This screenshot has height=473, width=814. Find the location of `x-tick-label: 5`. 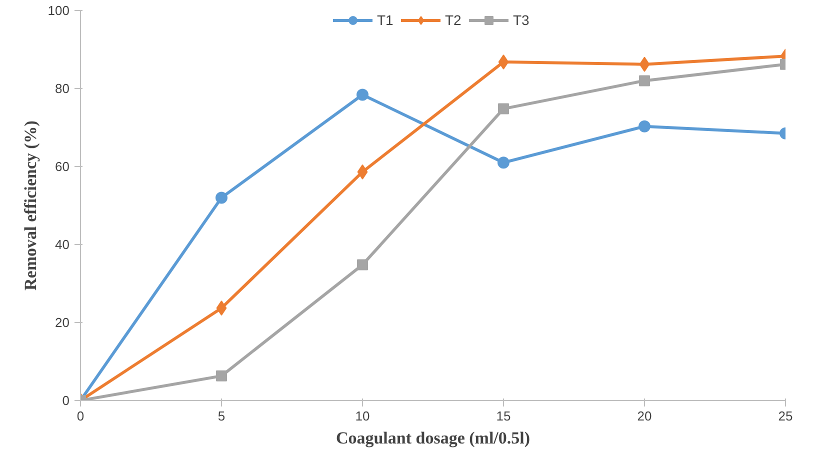

x-tick-label: 5 is located at coordinates (222, 416).